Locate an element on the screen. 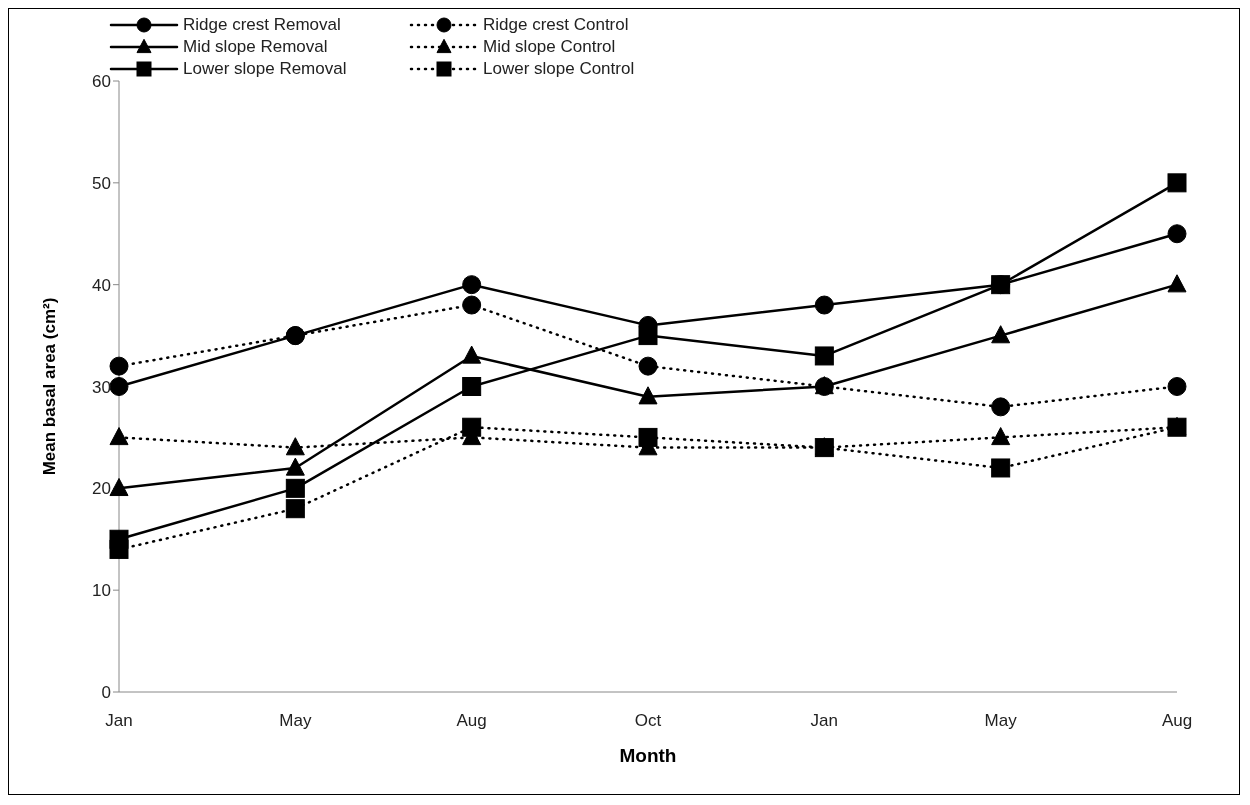 The image size is (1250, 805). legend-label: Mid slope Control is located at coordinates (549, 47).